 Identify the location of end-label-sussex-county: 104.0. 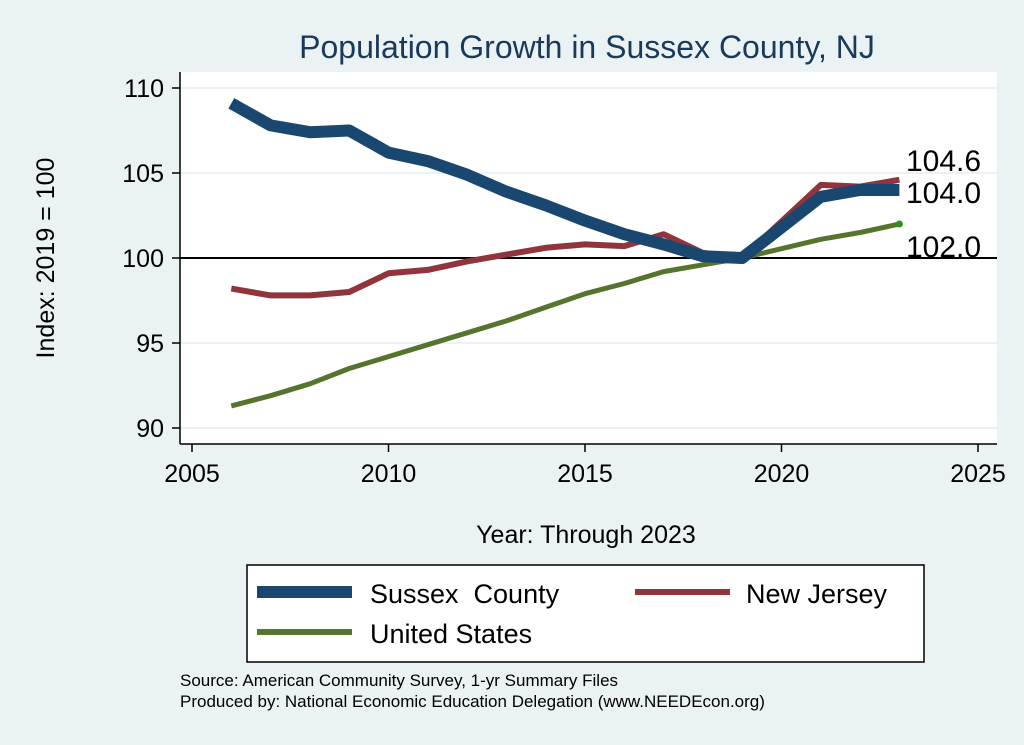
(943, 193).